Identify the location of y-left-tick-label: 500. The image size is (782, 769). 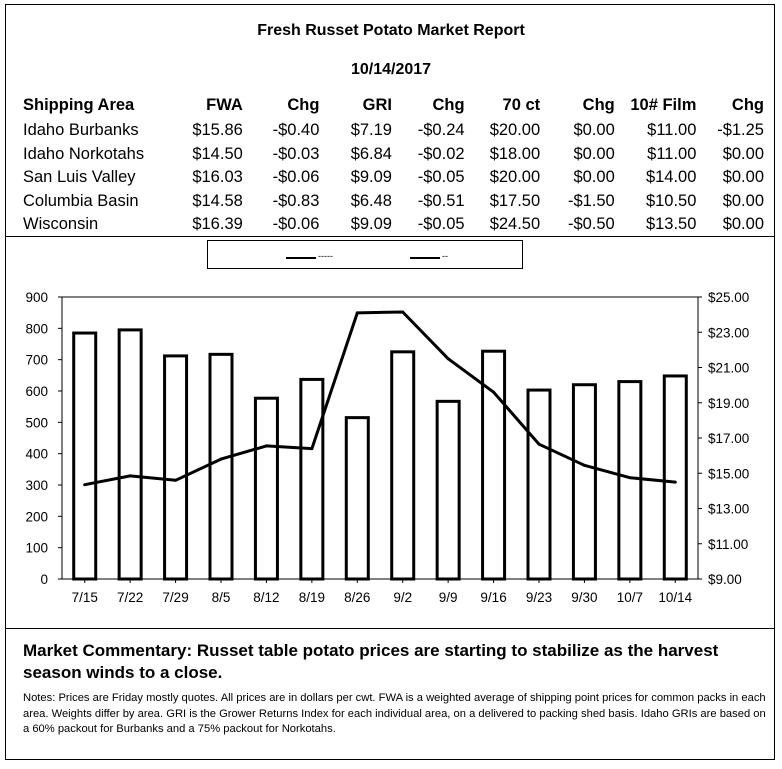
(36, 422).